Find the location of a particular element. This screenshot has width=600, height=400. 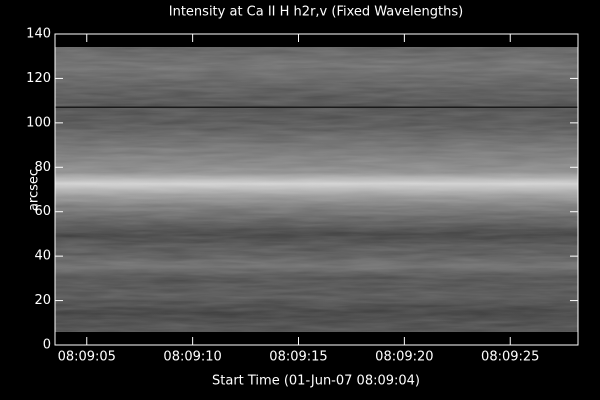

y-tick-label: 0 is located at coordinates (47, 345).